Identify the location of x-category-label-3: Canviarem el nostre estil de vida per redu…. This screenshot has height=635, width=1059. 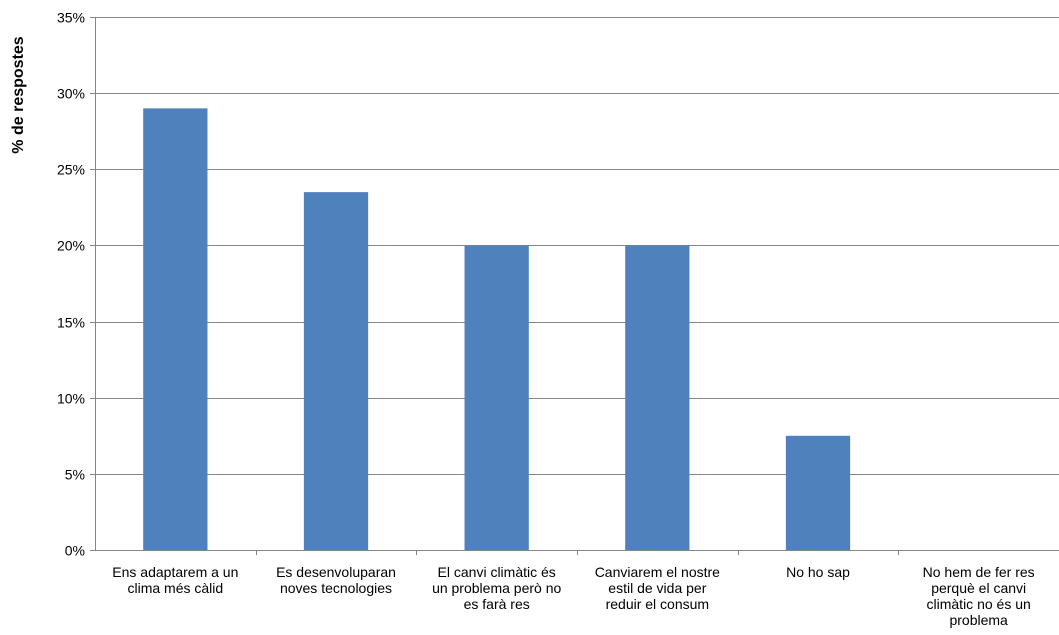
(657, 588).